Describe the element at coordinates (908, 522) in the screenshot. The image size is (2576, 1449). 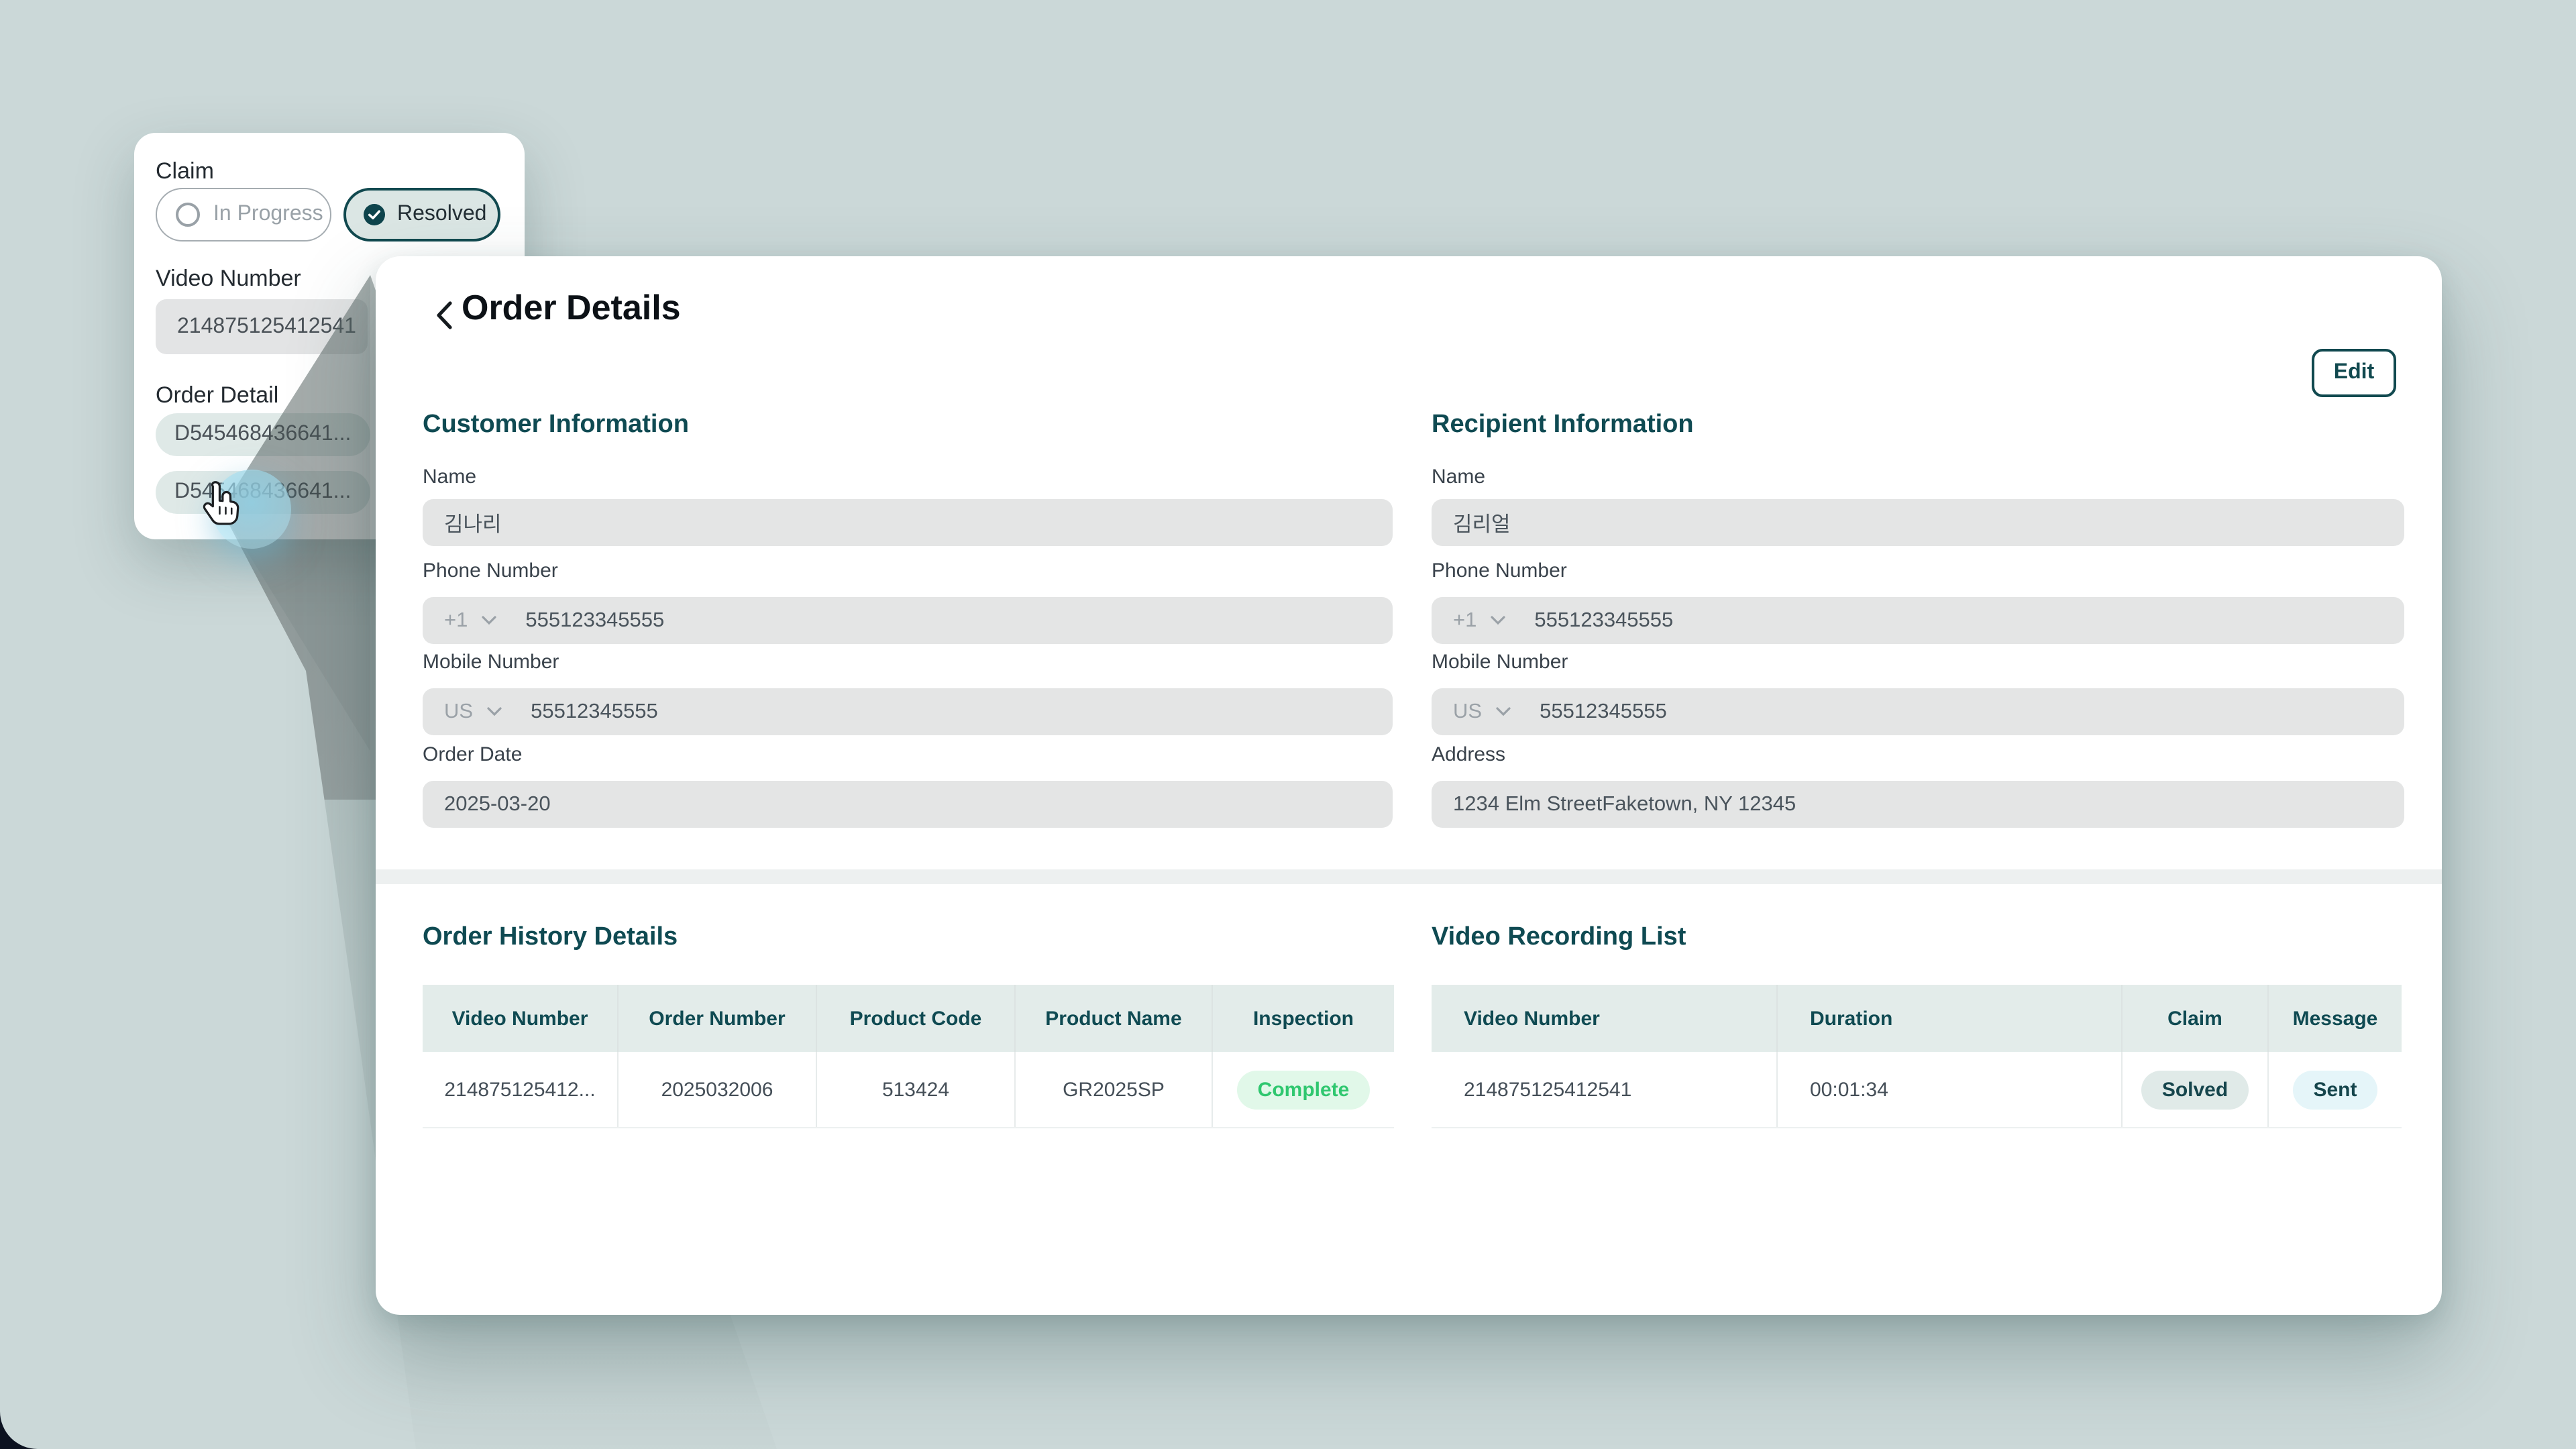
I see `customer-name-field: 김나리` at that location.